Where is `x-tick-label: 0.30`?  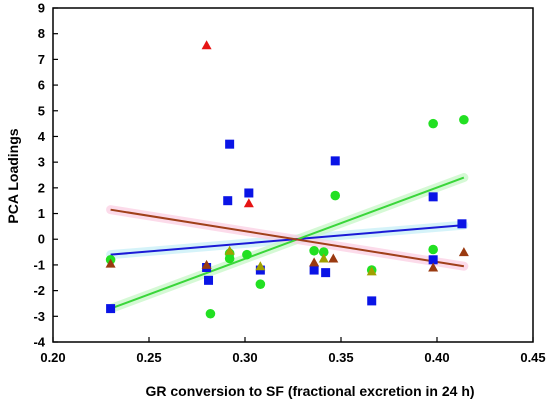 x-tick-label: 0.30 is located at coordinates (244, 357).